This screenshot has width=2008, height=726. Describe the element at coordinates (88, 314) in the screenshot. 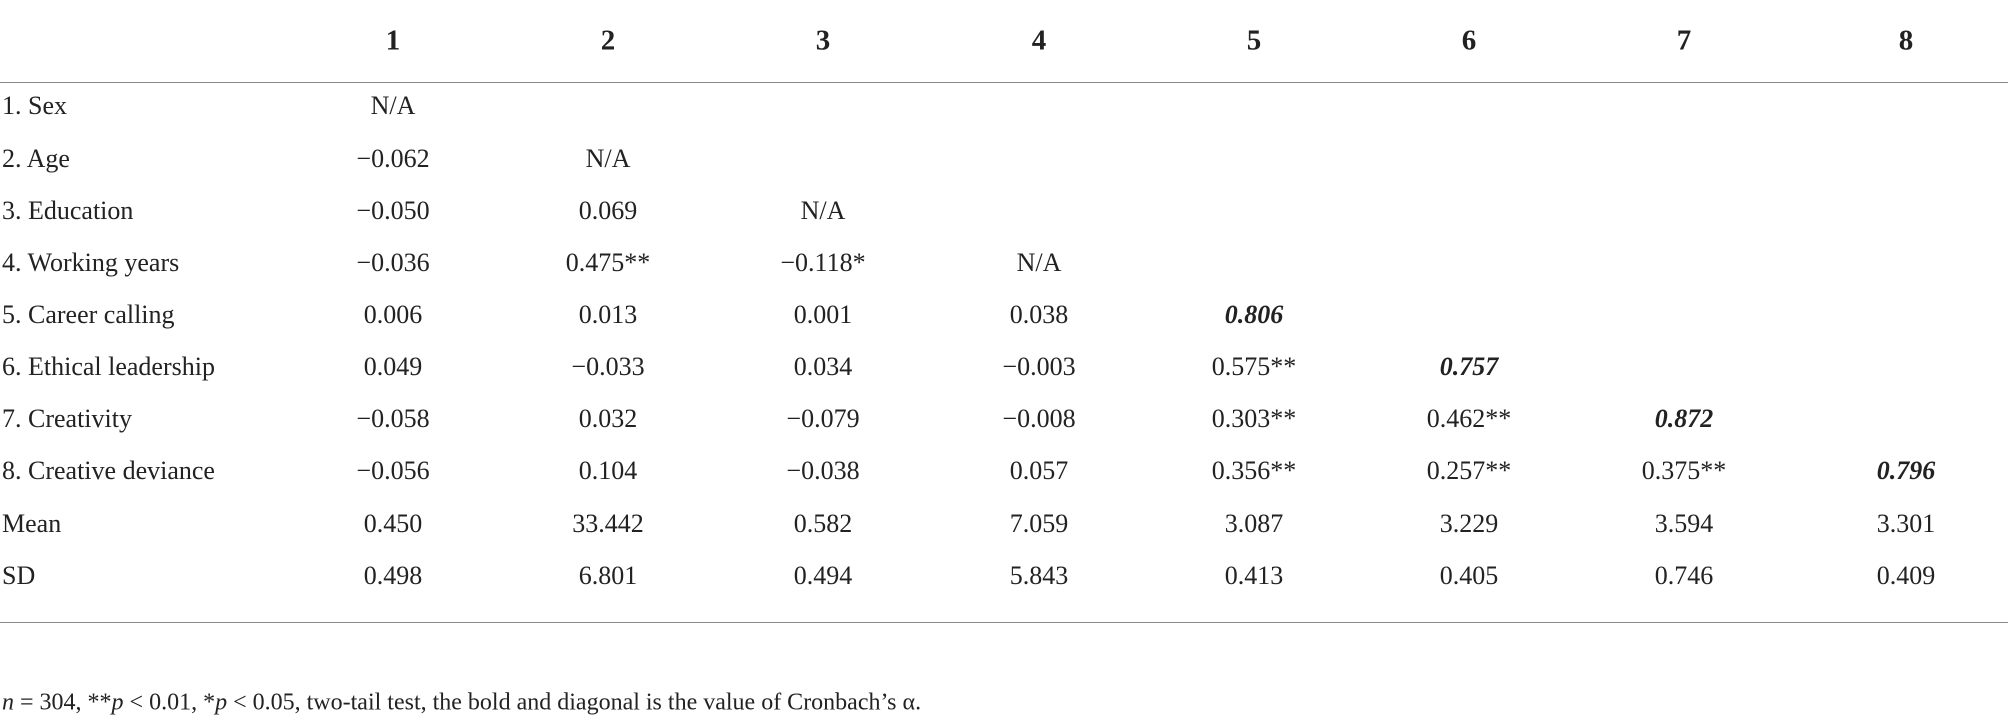

I see `row-label: 5. Career calling` at that location.